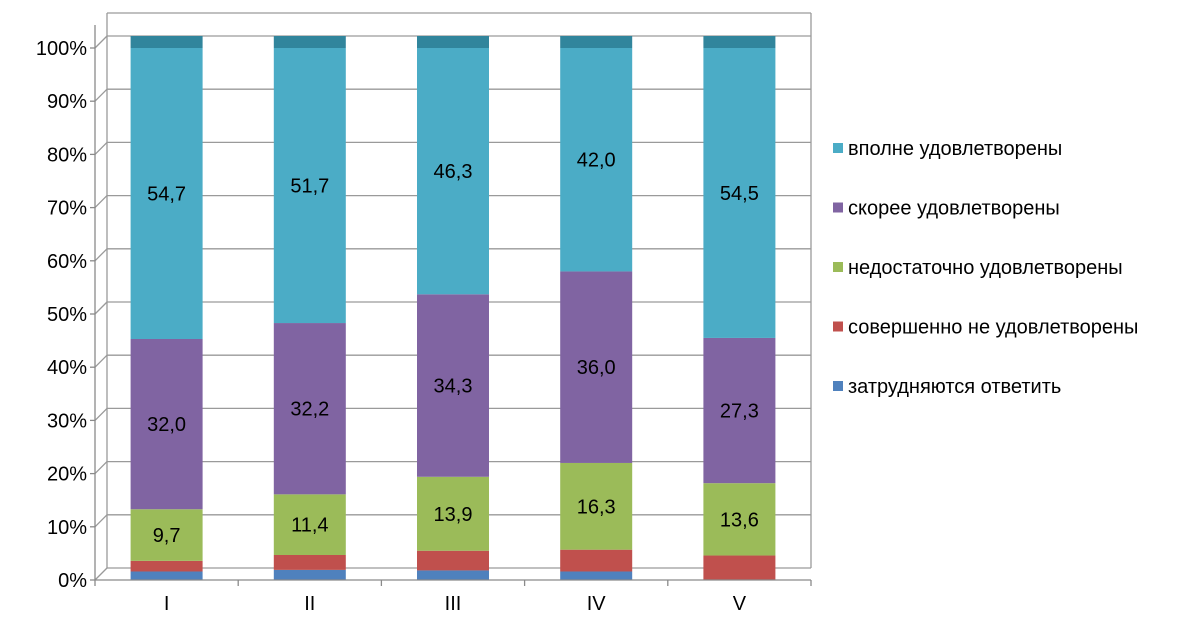  Describe the element at coordinates (954, 209) in the screenshot. I see `legend-label: скорее удовлетворены` at that location.